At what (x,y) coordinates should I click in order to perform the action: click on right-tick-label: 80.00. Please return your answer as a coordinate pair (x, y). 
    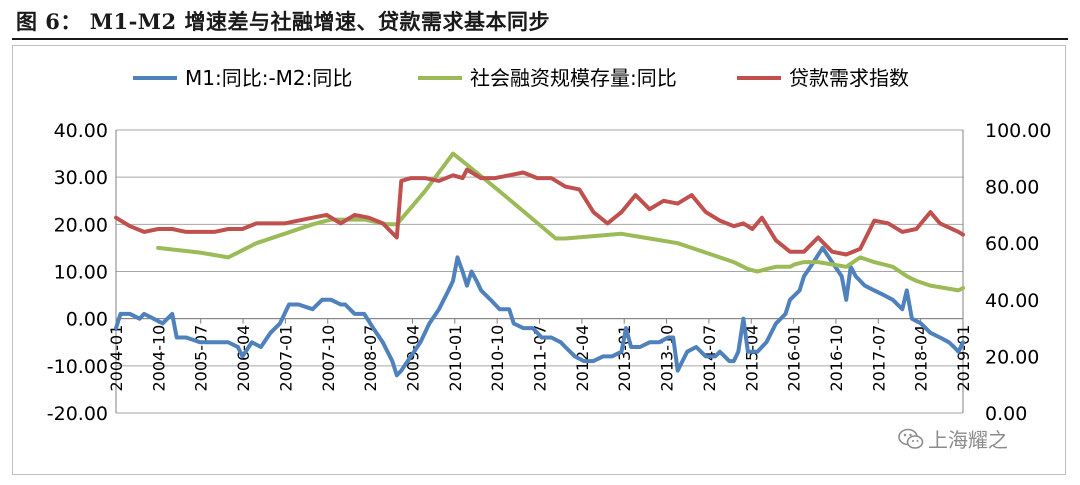
    Looking at the image, I should click on (1012, 188).